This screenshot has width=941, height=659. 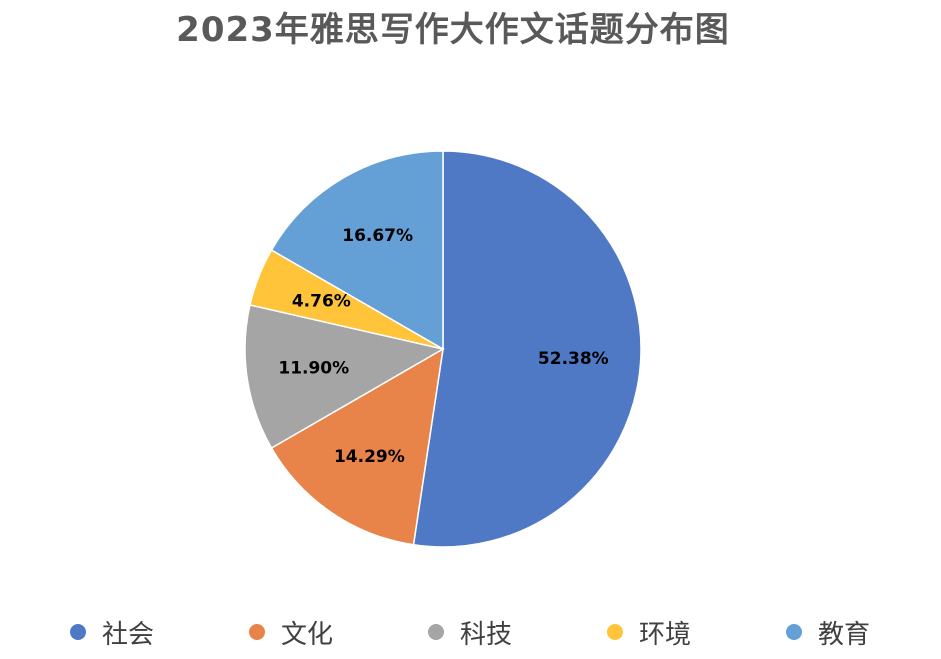 What do you see at coordinates (573, 359) in the screenshot?
I see `slice-label: 52.38%` at bounding box center [573, 359].